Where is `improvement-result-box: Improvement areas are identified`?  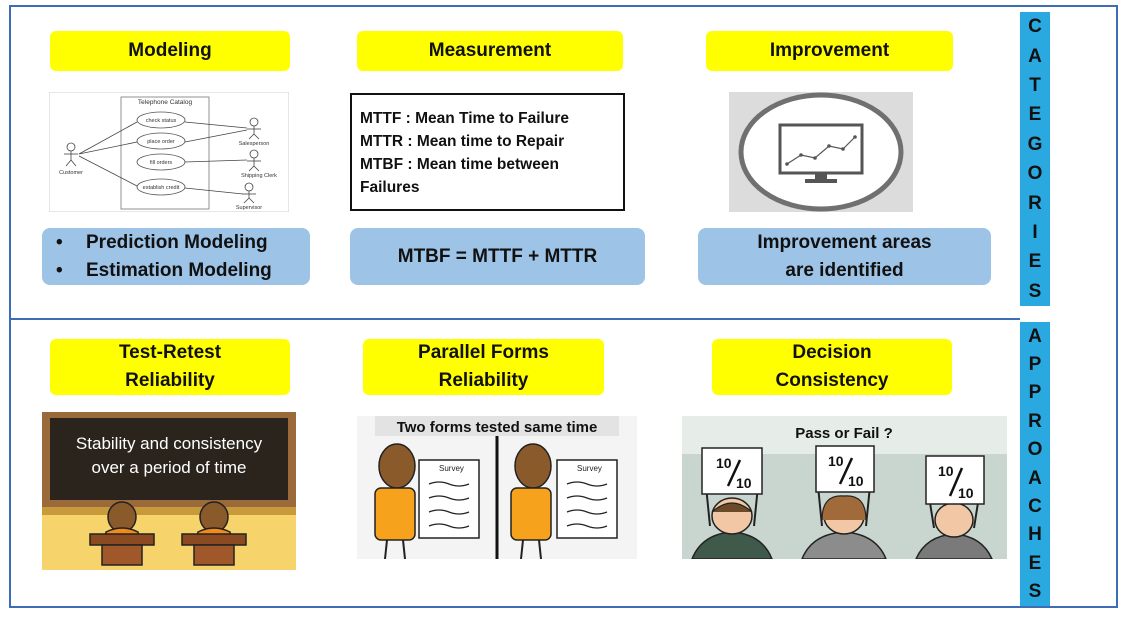
improvement-result-box: Improvement areas are identified is located at coordinates (844, 256).